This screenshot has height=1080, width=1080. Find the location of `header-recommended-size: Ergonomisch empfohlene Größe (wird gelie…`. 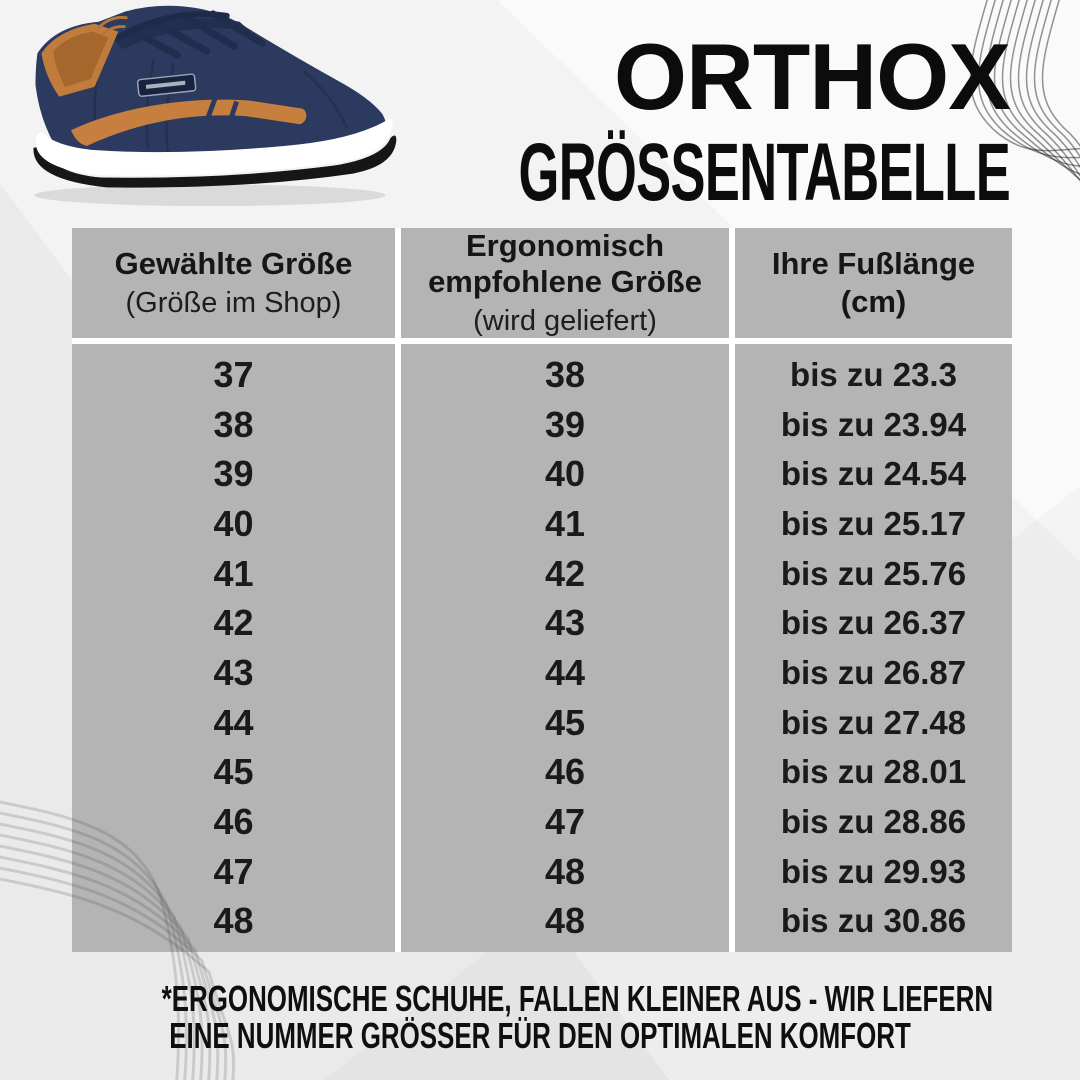

header-recommended-size: Ergonomisch empfohlene Größe (wird gelie… is located at coordinates (565, 283).